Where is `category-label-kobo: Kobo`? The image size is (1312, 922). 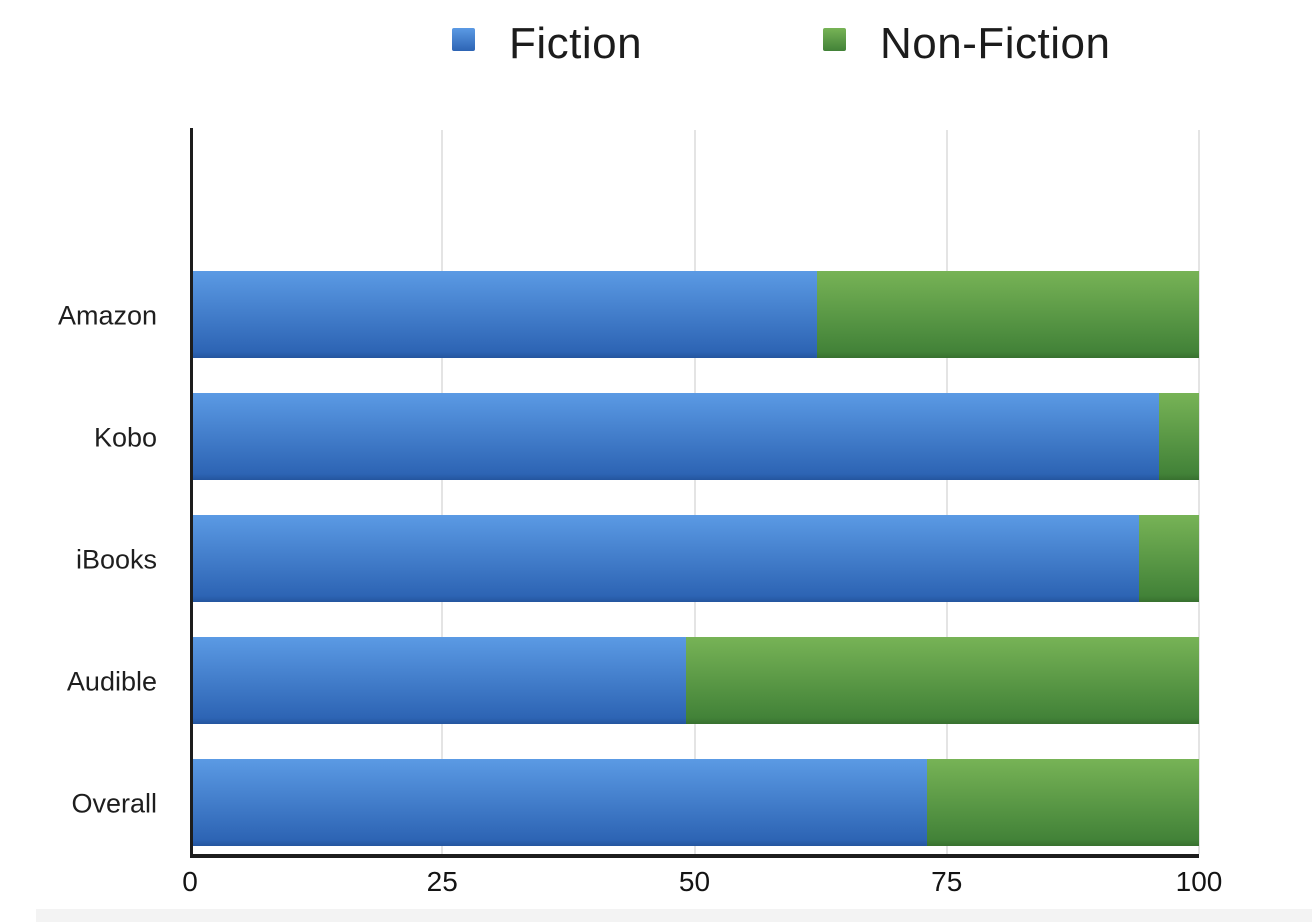 category-label-kobo: Kobo is located at coordinates (125, 437).